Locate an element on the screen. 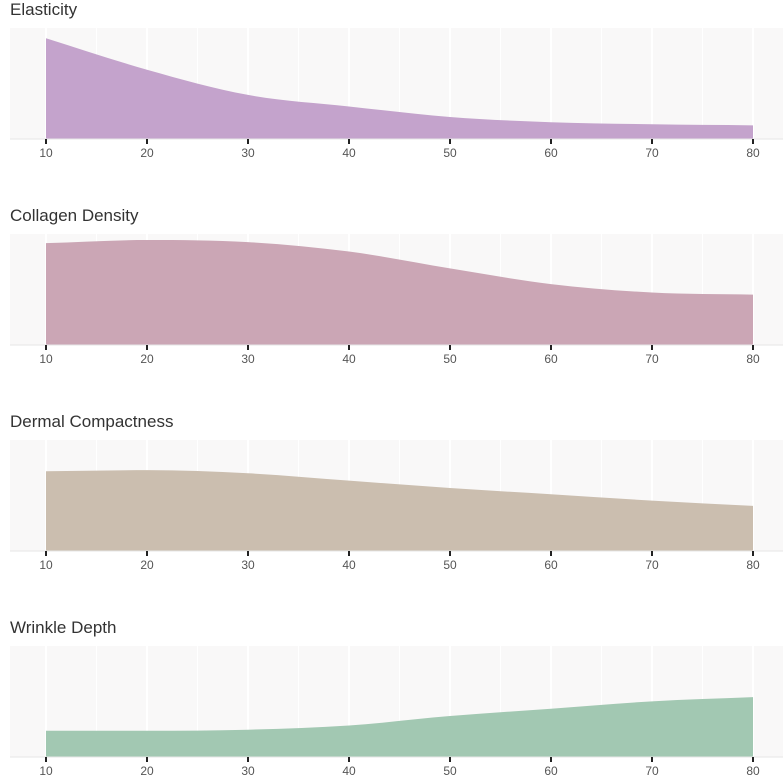 This screenshot has height=783, width=783. chart-title: Collagen Density is located at coordinates (74, 215).